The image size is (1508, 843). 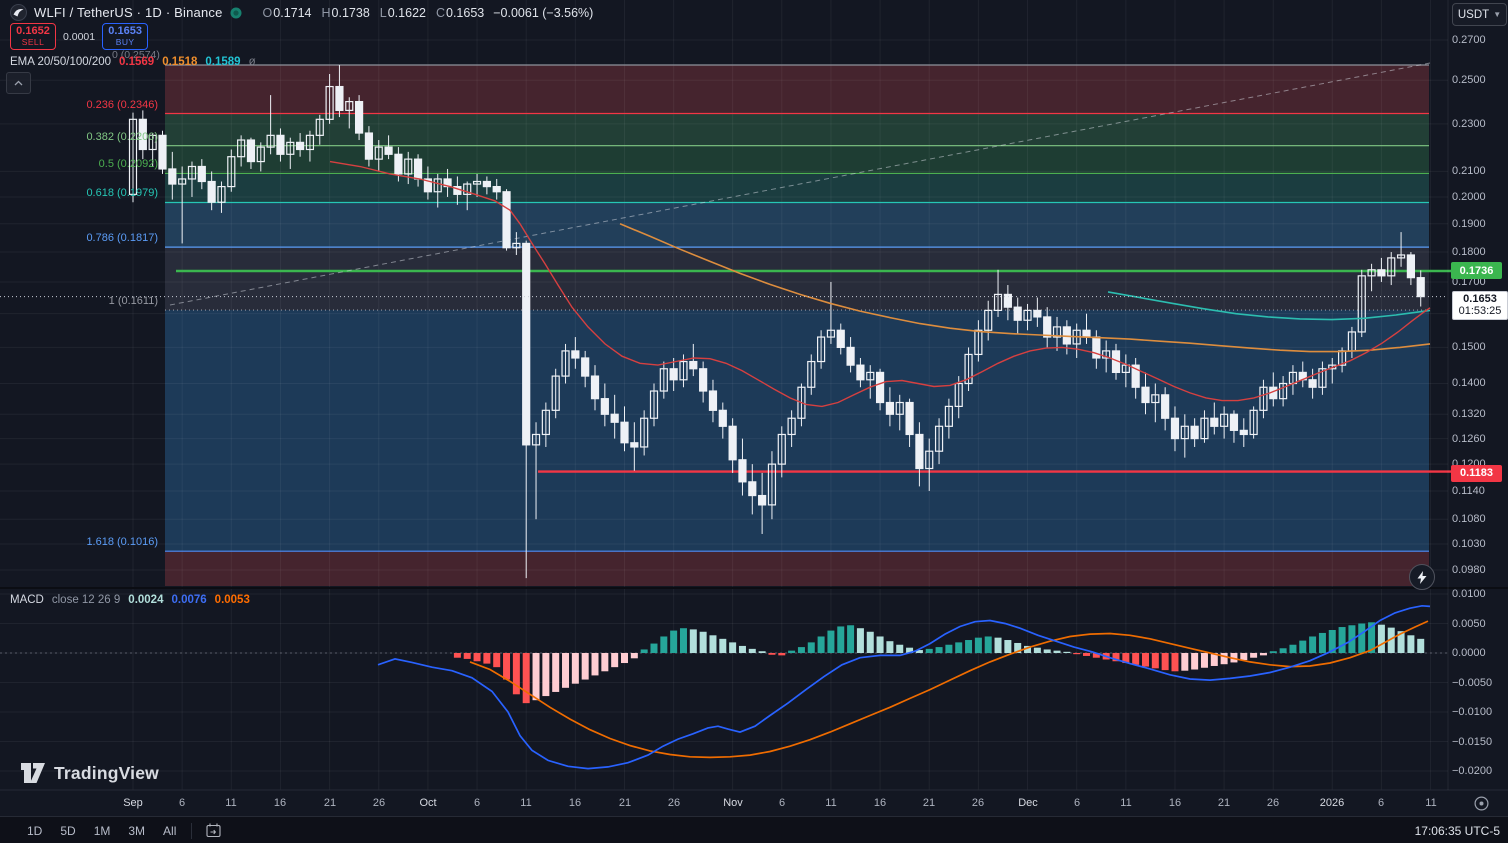 What do you see at coordinates (543, 12) in the screenshot?
I see `change-value: −0.0061 (−3.56%)` at bounding box center [543, 12].